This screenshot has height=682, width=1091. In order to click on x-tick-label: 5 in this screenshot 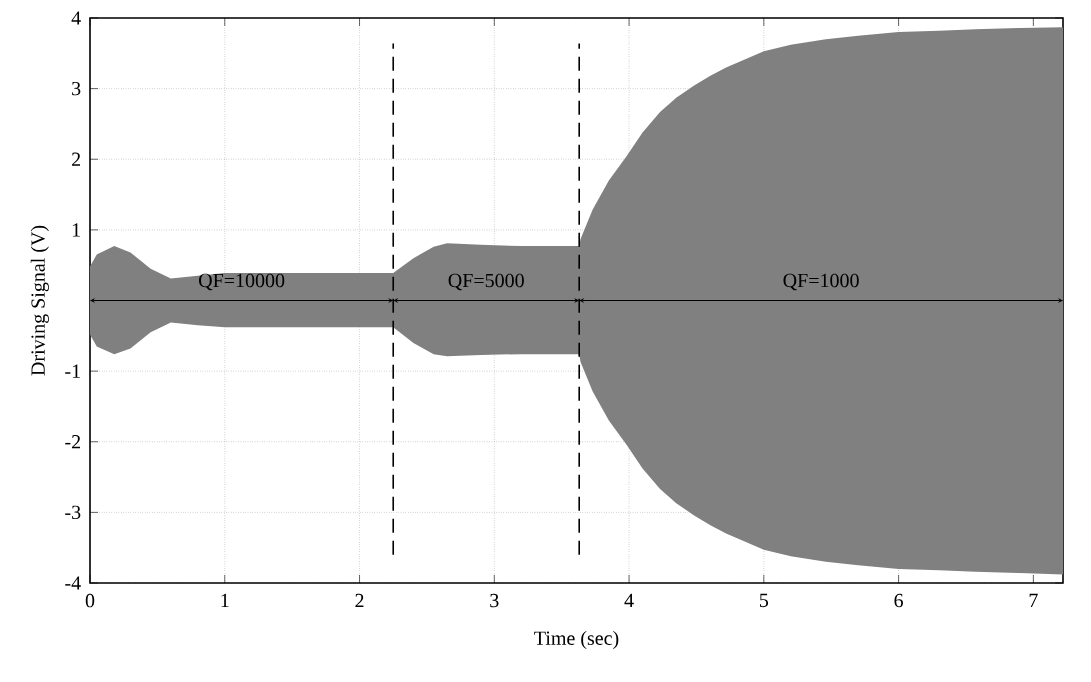, I will do `click(764, 600)`.